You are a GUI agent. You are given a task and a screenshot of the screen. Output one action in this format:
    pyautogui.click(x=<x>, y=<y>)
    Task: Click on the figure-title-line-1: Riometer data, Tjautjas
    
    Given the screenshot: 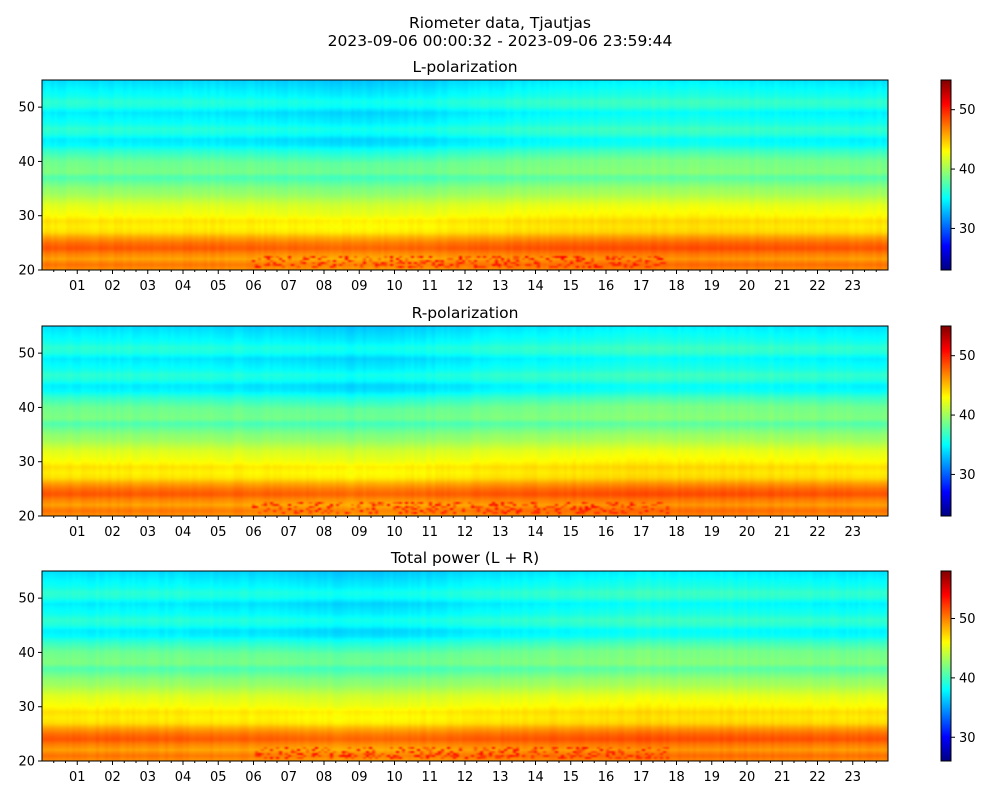 What is the action you would take?
    pyautogui.click(x=500, y=23)
    